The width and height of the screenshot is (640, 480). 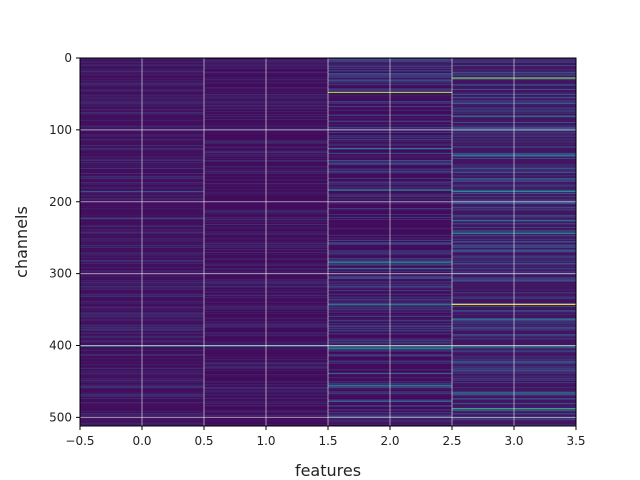 I want to click on x-axis-ticks: −0.5 0.0 0.5 1.0 1.5 2.0 2.5 3.0 3.5, so click(x=325, y=437).